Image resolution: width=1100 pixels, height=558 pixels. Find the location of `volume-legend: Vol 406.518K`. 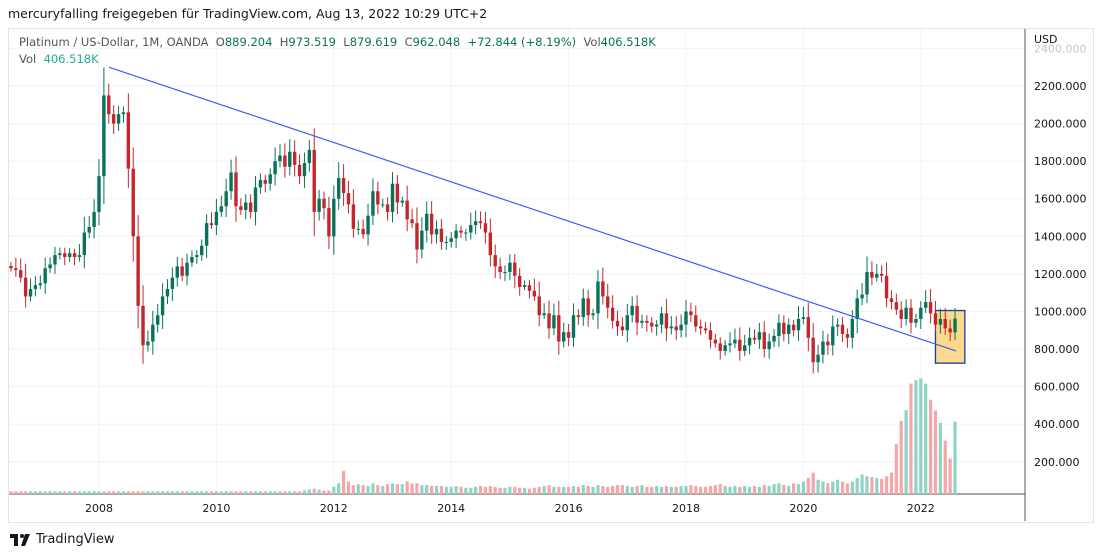

volume-legend: Vol 406.518K is located at coordinates (59, 59).